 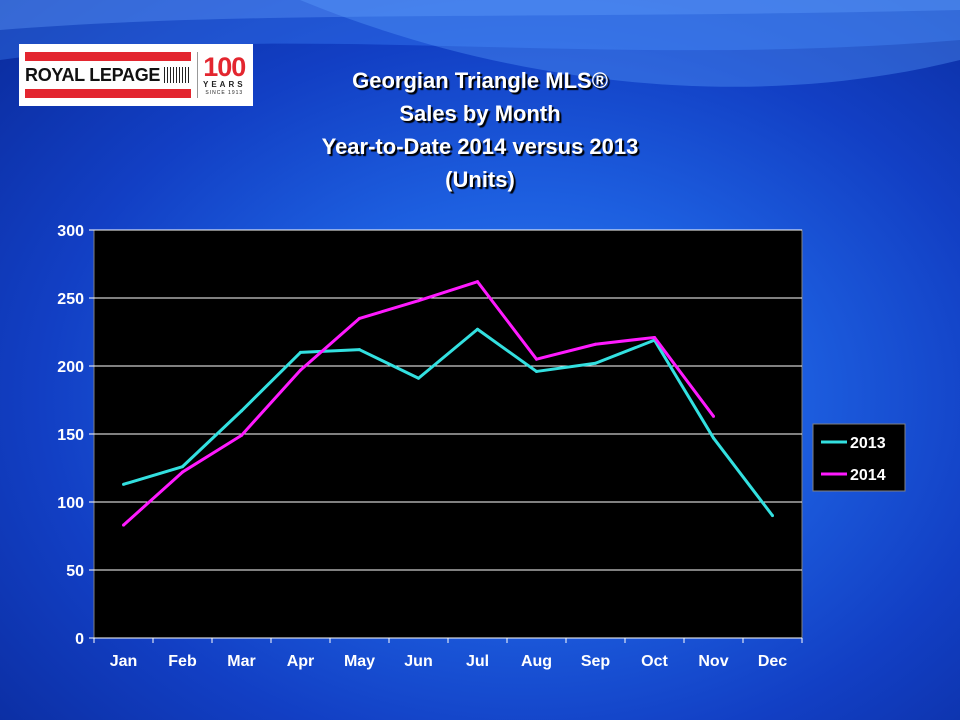 I want to click on point-2014-aug, so click(x=536, y=359).